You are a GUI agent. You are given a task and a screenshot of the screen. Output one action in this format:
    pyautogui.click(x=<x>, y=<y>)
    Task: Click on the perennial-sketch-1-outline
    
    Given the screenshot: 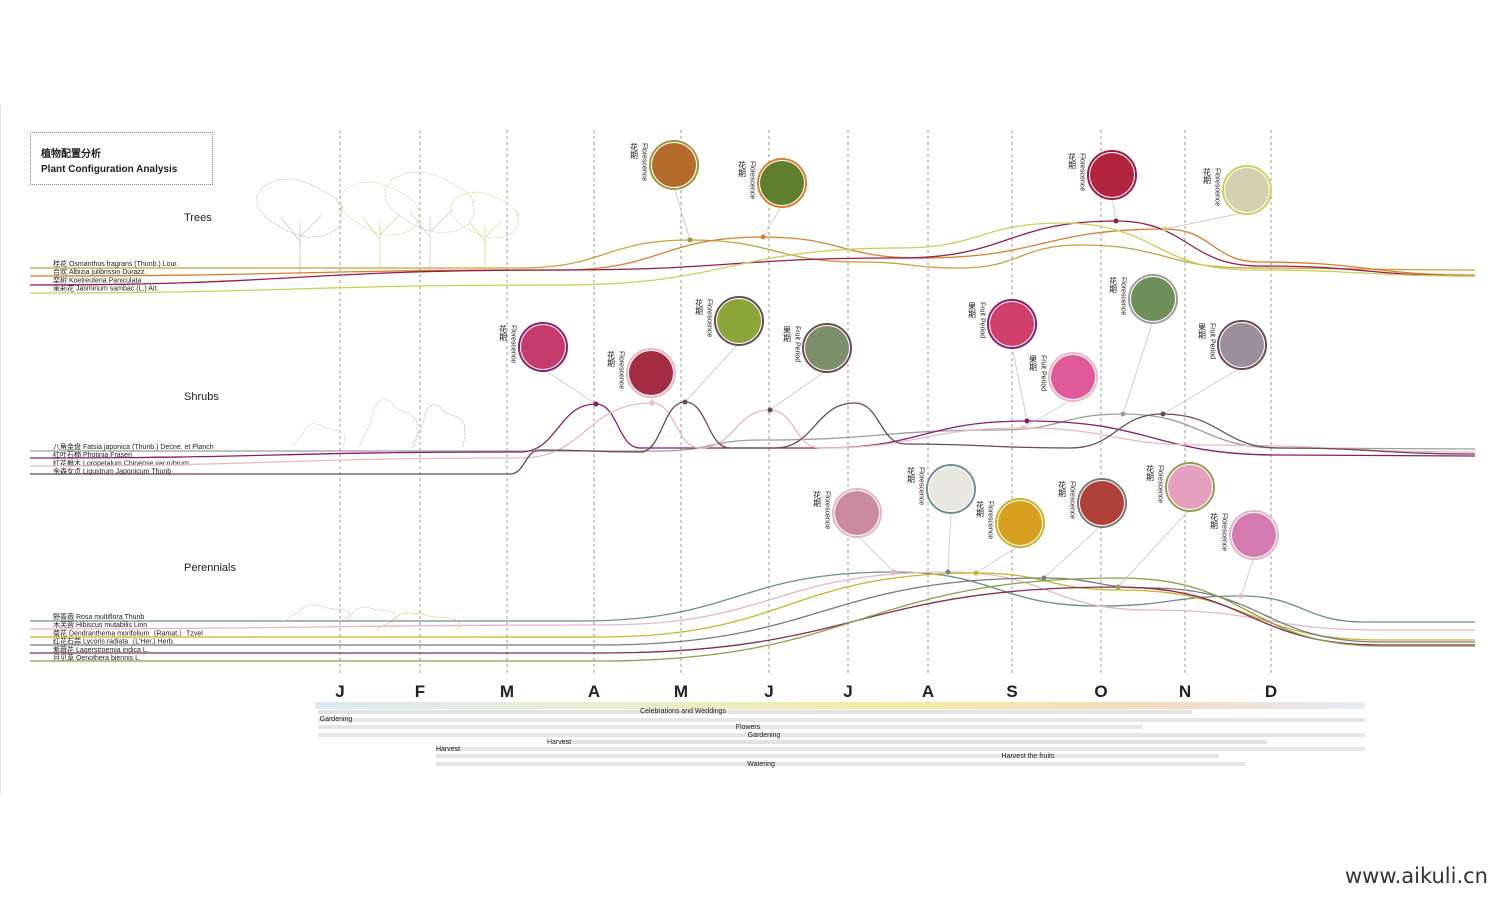 What is the action you would take?
    pyautogui.click(x=318, y=612)
    